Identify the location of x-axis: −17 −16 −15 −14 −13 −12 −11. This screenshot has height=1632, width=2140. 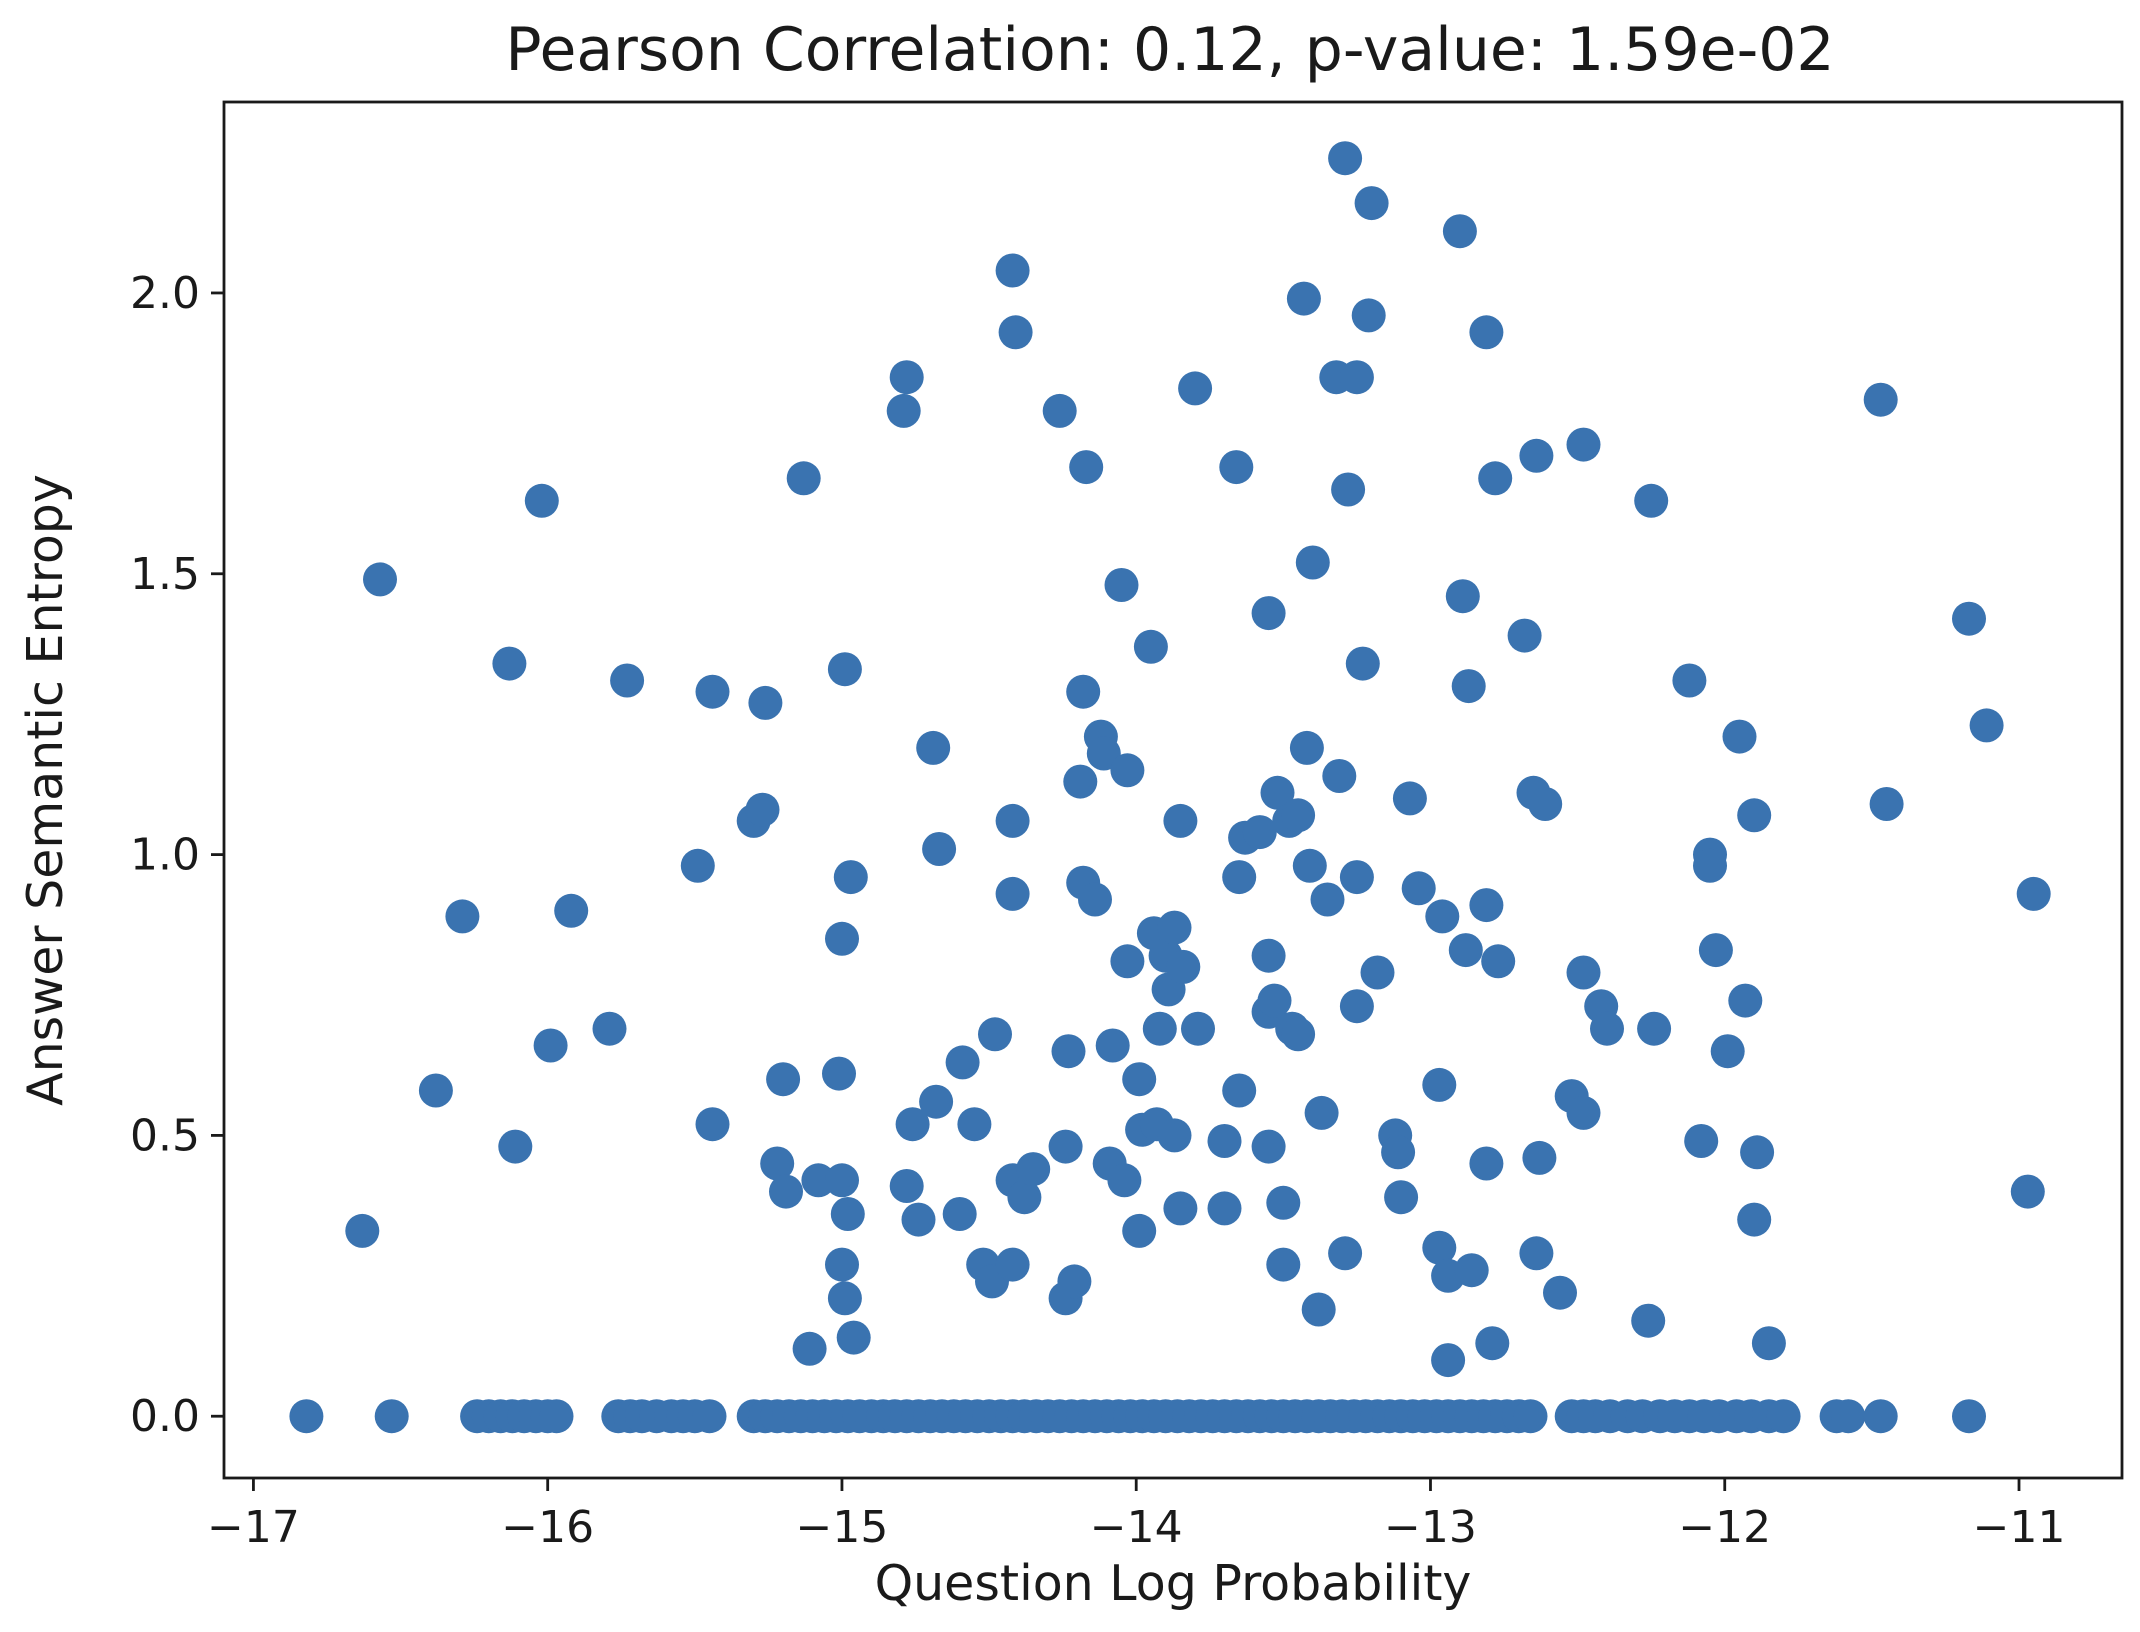
(1136, 1515).